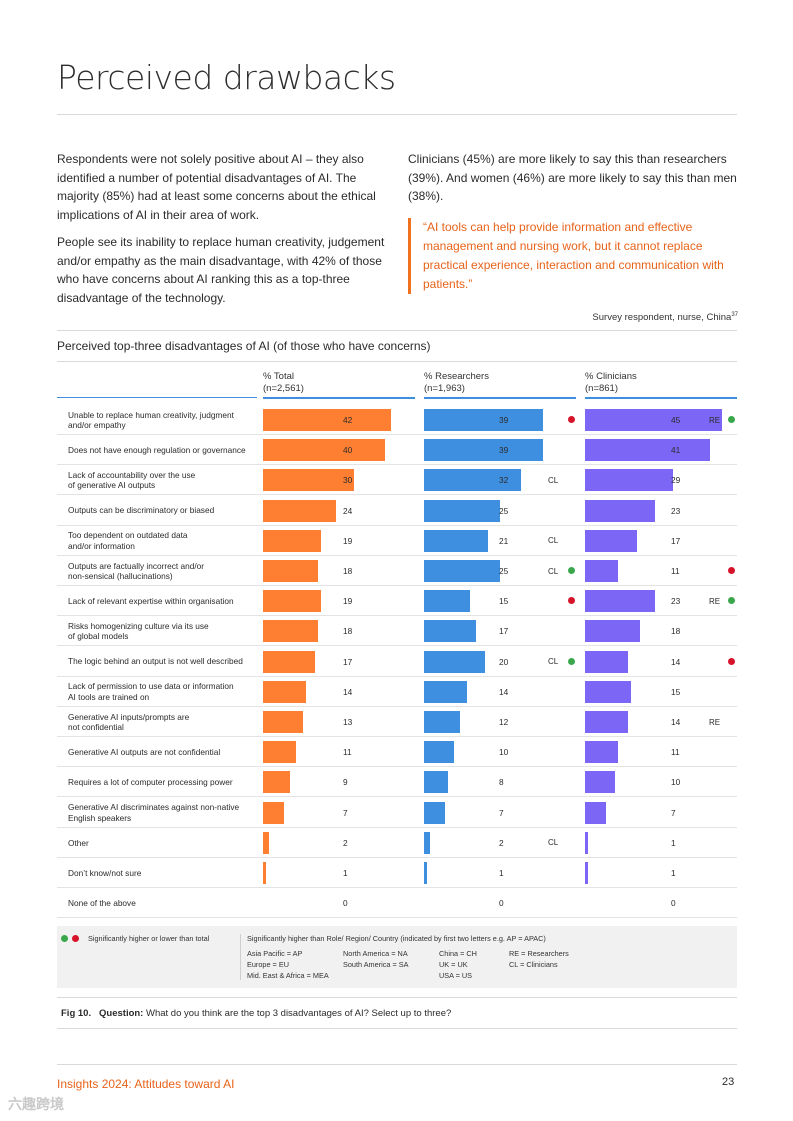 This screenshot has width=793, height=1121. What do you see at coordinates (348, 631) in the screenshot?
I see `value-label-total: 18` at bounding box center [348, 631].